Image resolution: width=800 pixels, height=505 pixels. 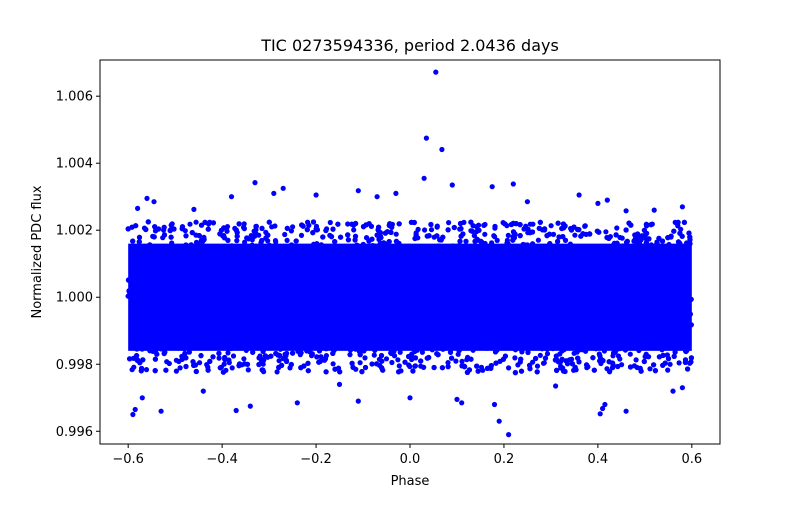 I want to click on y-tick-label: 1.000, so click(x=74, y=298).